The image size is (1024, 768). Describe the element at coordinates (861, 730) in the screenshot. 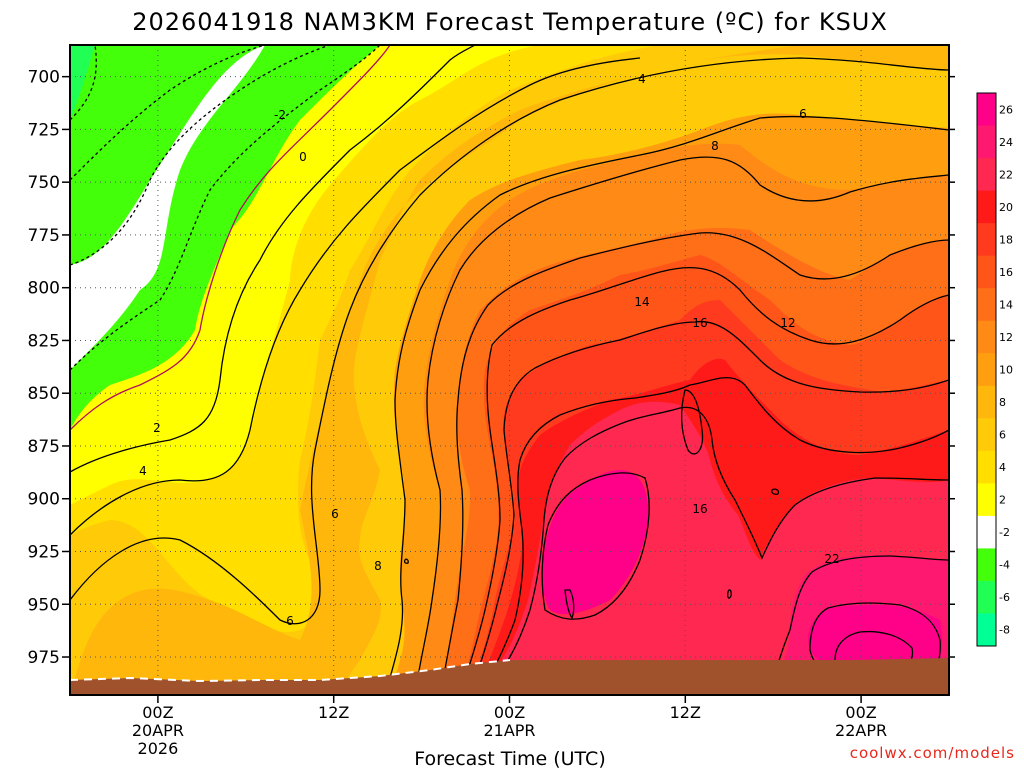

I see `x-tick-label: 22APR` at that location.